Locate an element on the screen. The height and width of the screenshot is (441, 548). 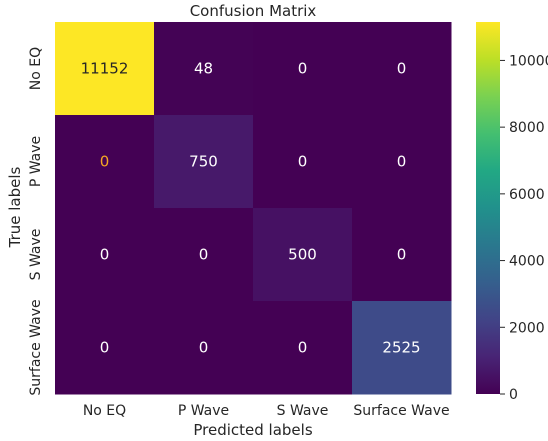
x-tick-label: No EQ is located at coordinates (104, 411).